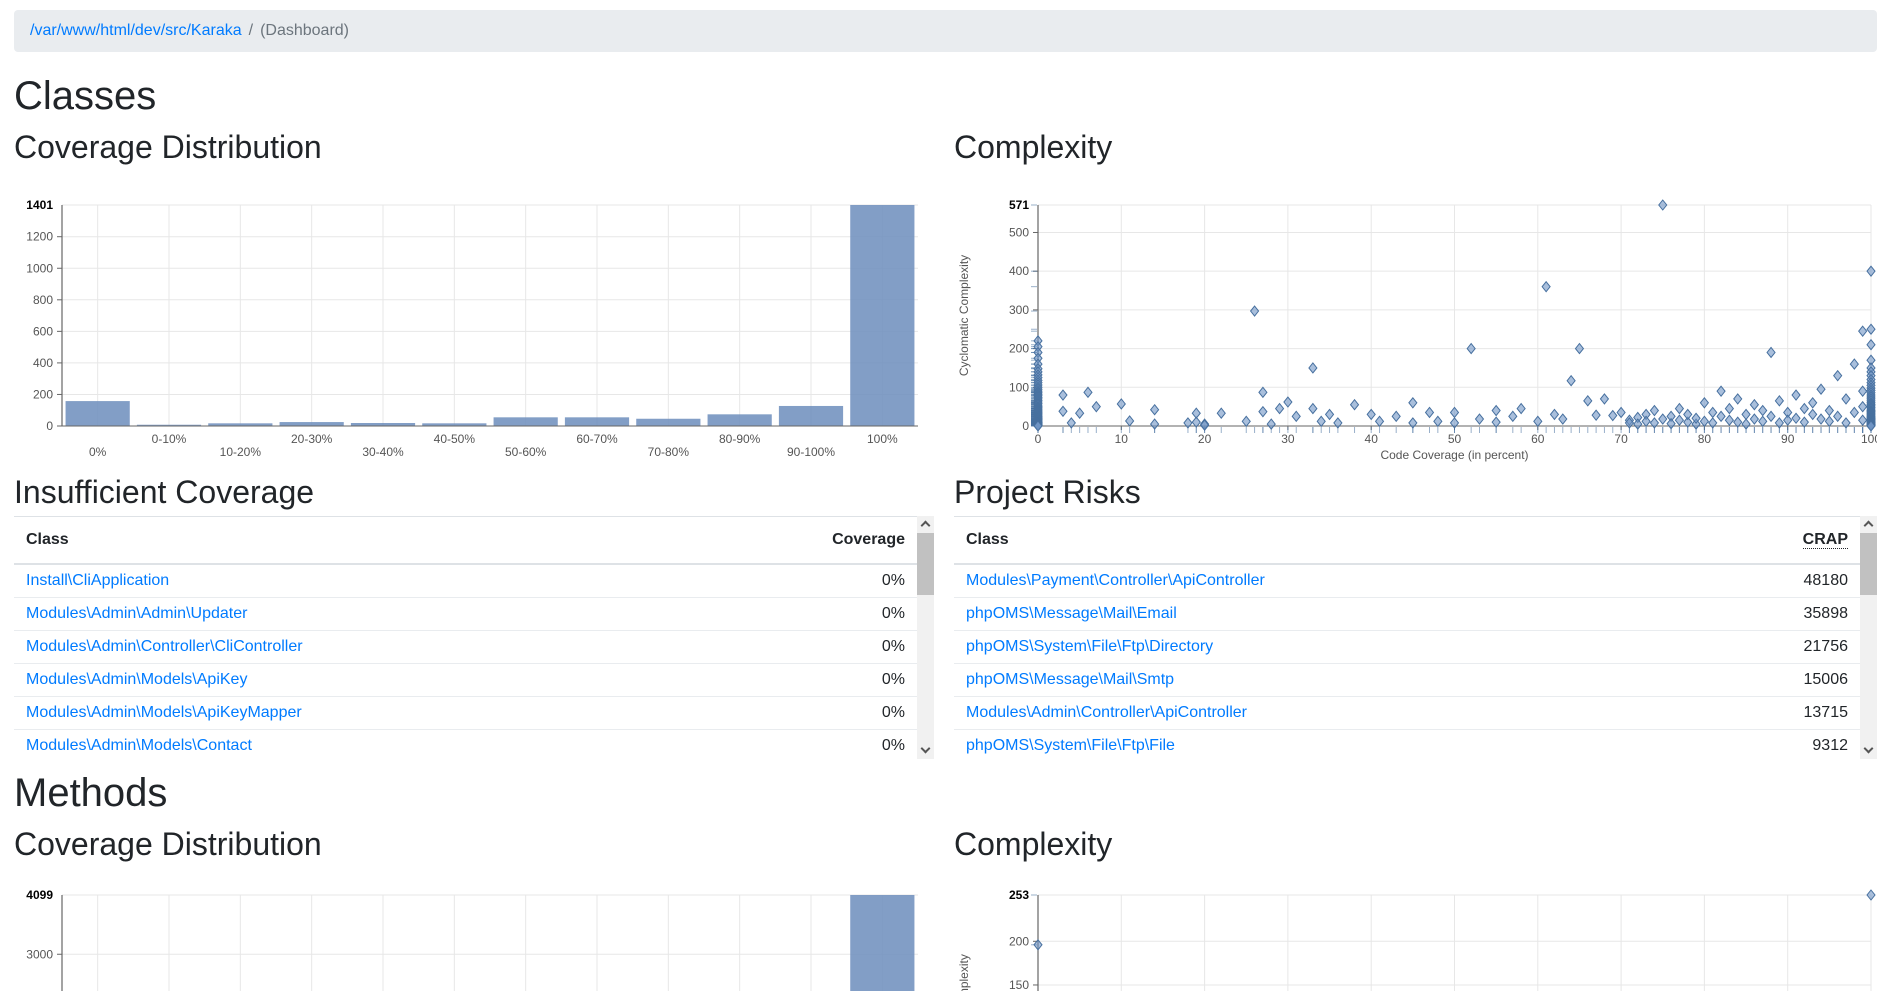  What do you see at coordinates (1071, 614) in the screenshot?
I see `class-link: phpOMS\Message\Mail\Email` at bounding box center [1071, 614].